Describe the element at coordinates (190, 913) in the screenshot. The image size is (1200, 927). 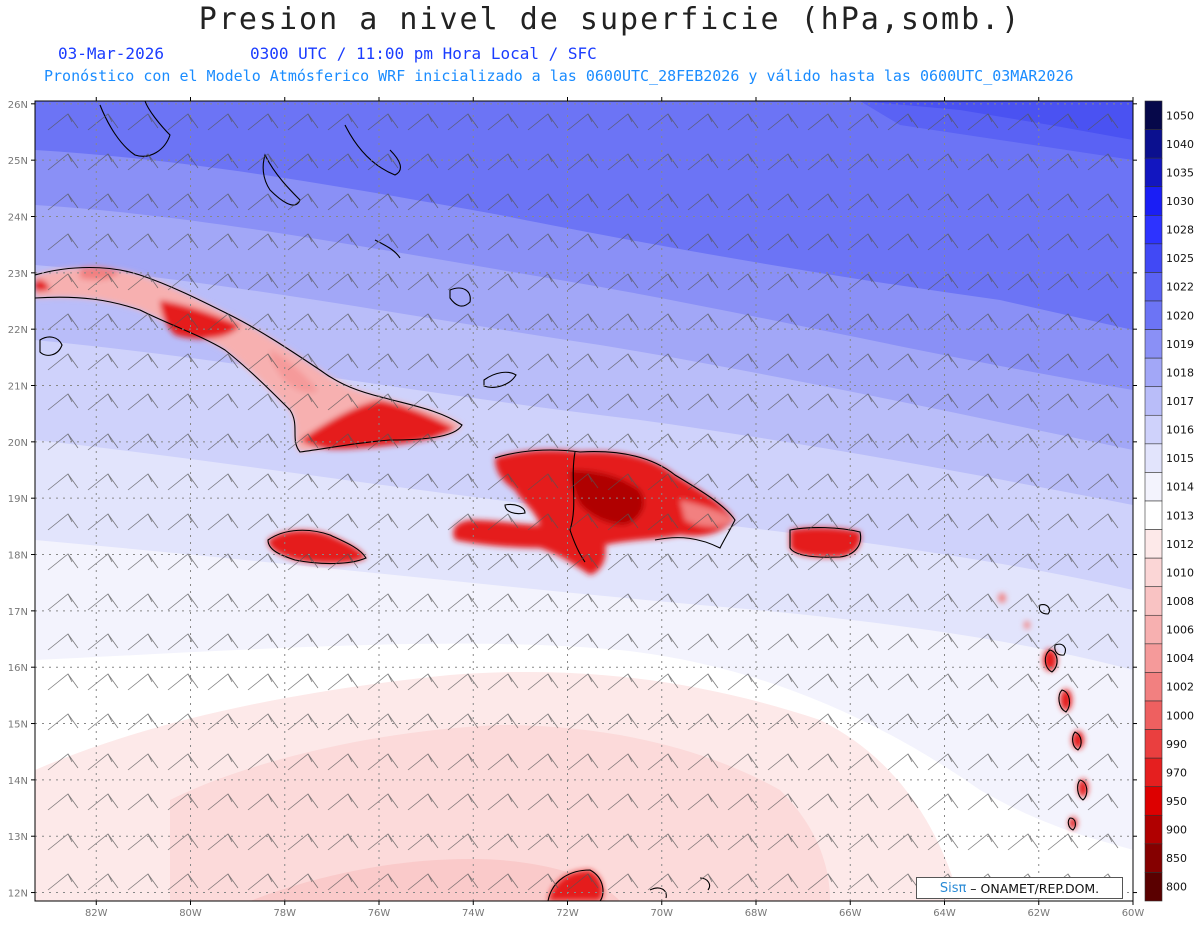
I see `lon-label: 80W` at that location.